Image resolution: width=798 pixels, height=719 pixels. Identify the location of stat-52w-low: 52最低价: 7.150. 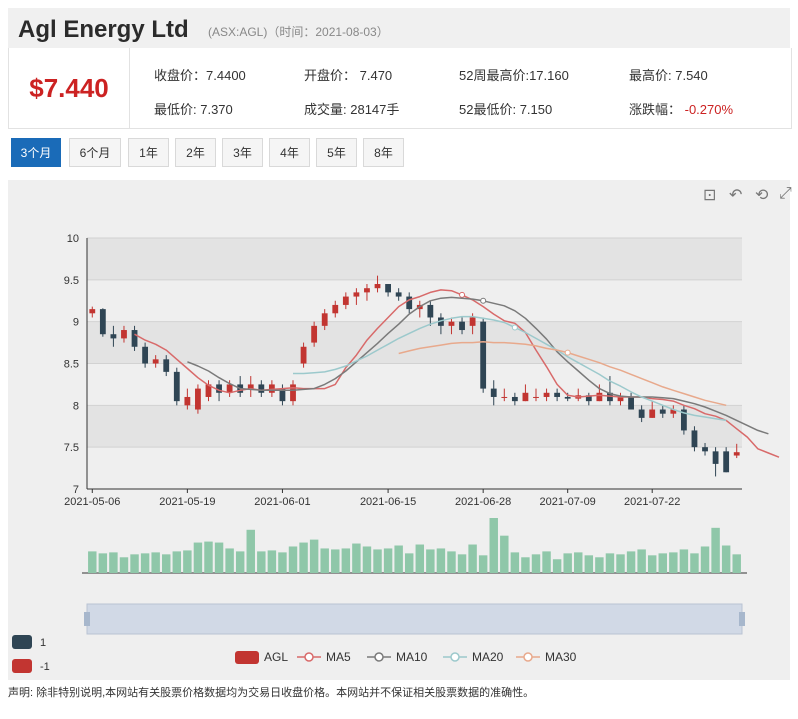
(506, 109).